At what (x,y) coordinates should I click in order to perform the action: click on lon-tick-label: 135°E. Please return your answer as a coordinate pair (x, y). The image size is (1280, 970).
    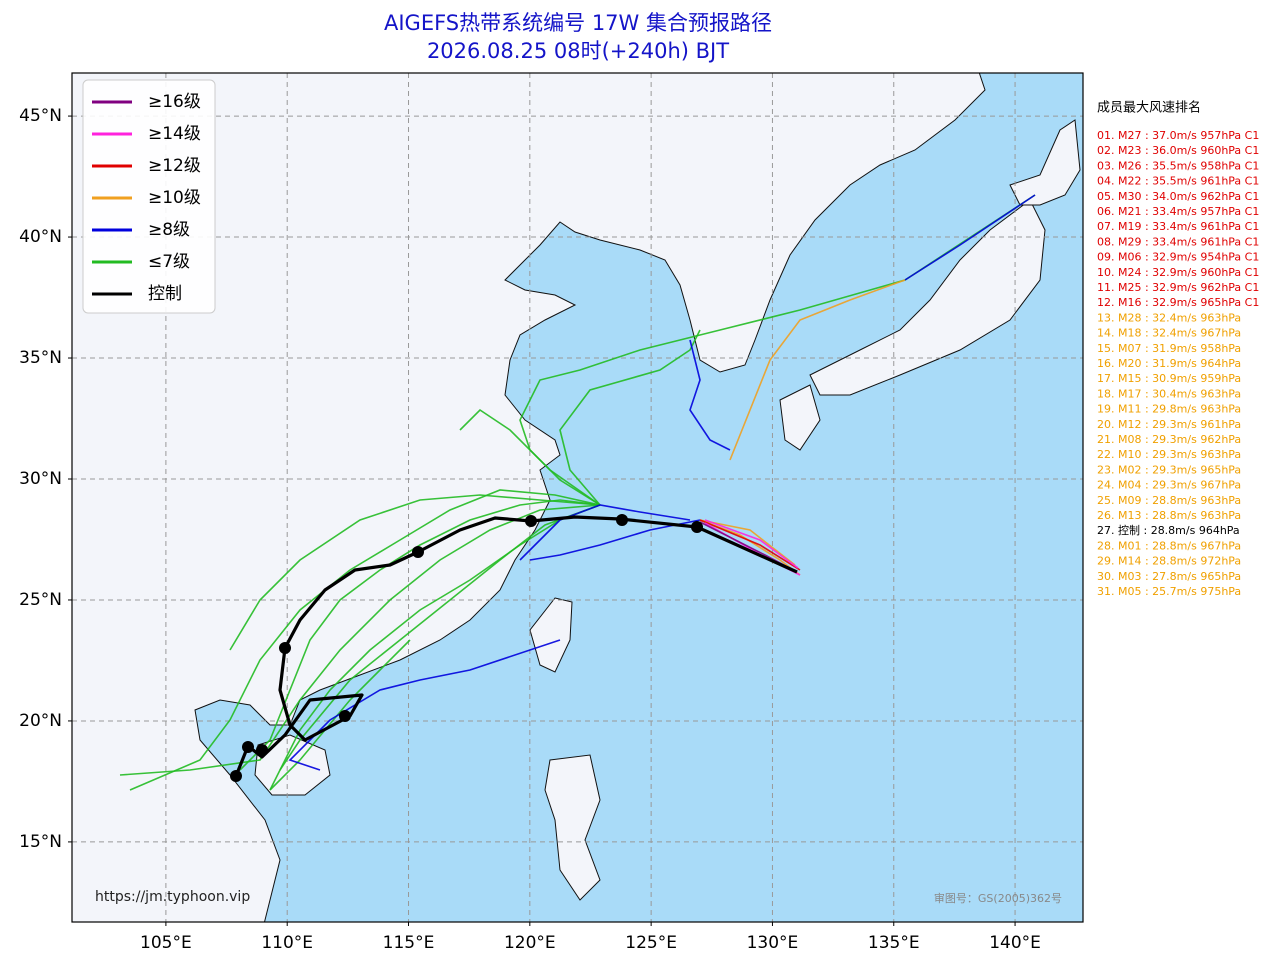
    Looking at the image, I should click on (894, 943).